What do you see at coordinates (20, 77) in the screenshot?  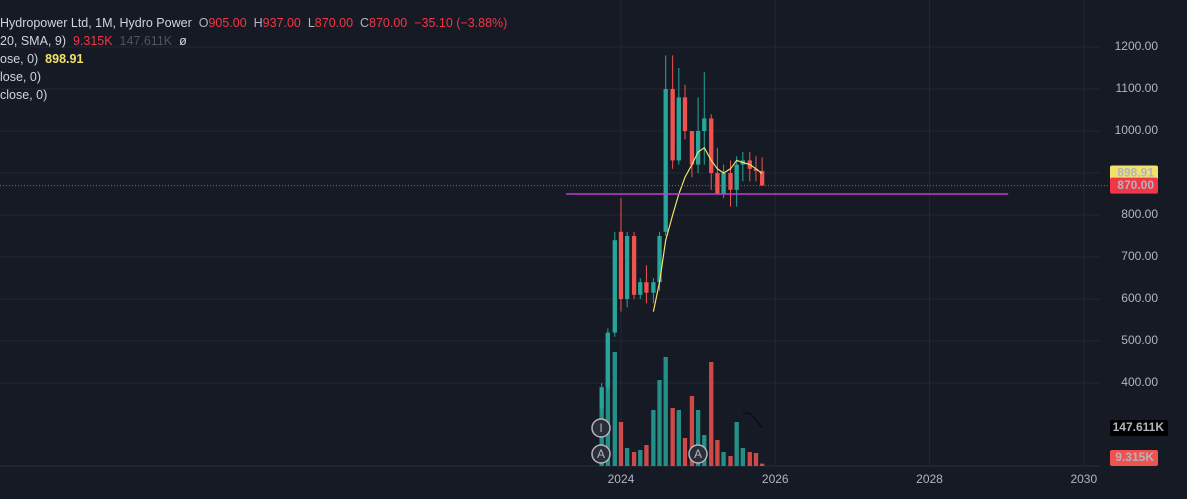 I see `indicator: lose, 0)` at bounding box center [20, 77].